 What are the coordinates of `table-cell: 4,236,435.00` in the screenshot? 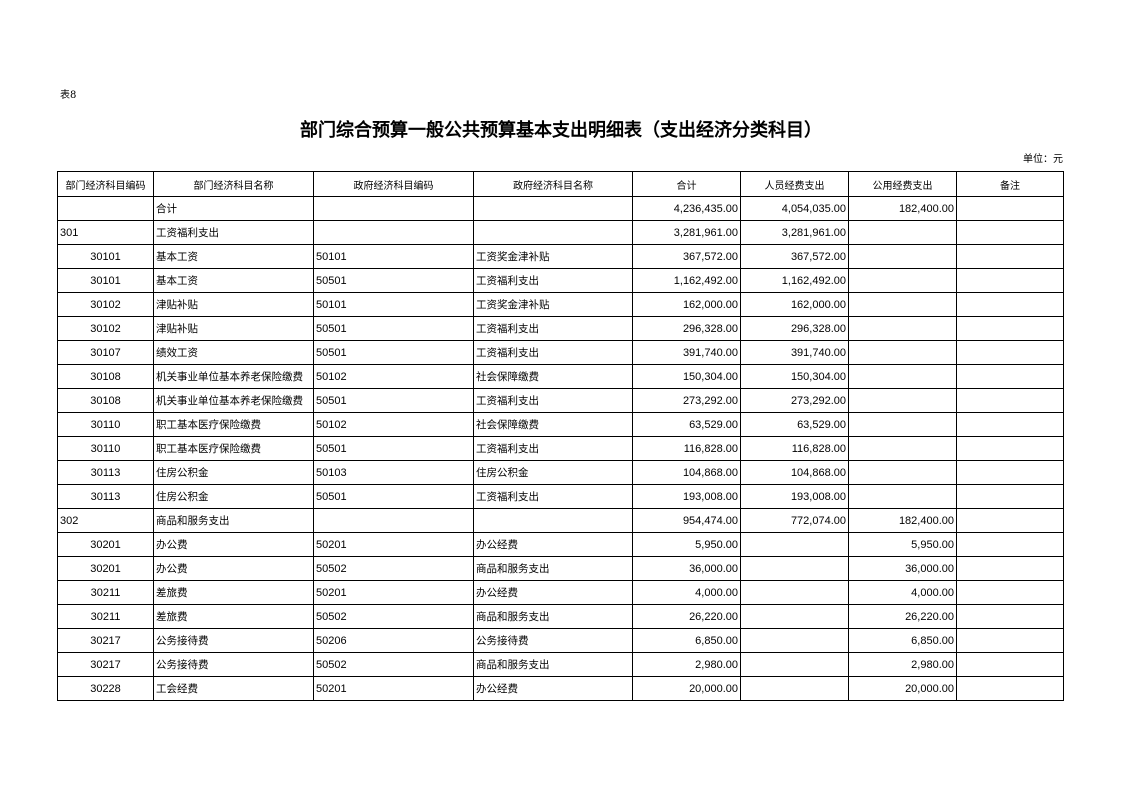 It's located at (686, 208).